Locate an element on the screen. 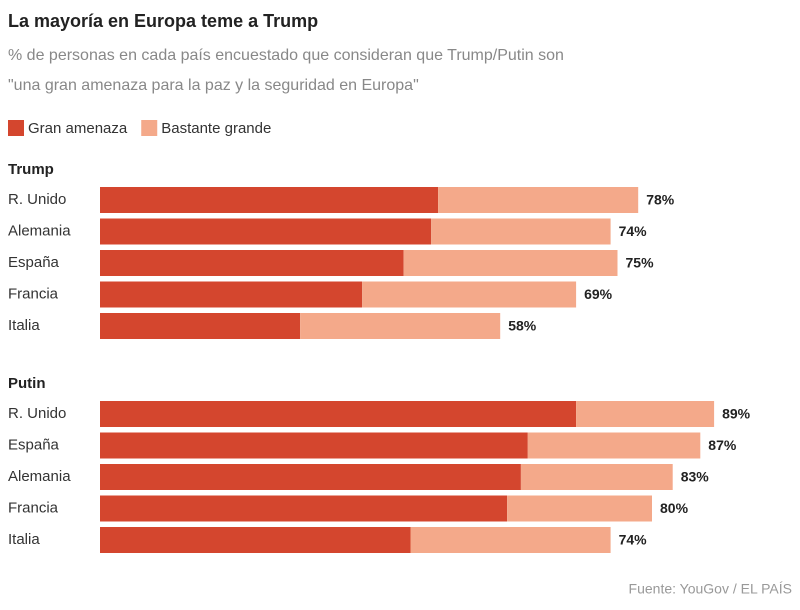 The image size is (800, 610). total-label: 58% is located at coordinates (522, 326).